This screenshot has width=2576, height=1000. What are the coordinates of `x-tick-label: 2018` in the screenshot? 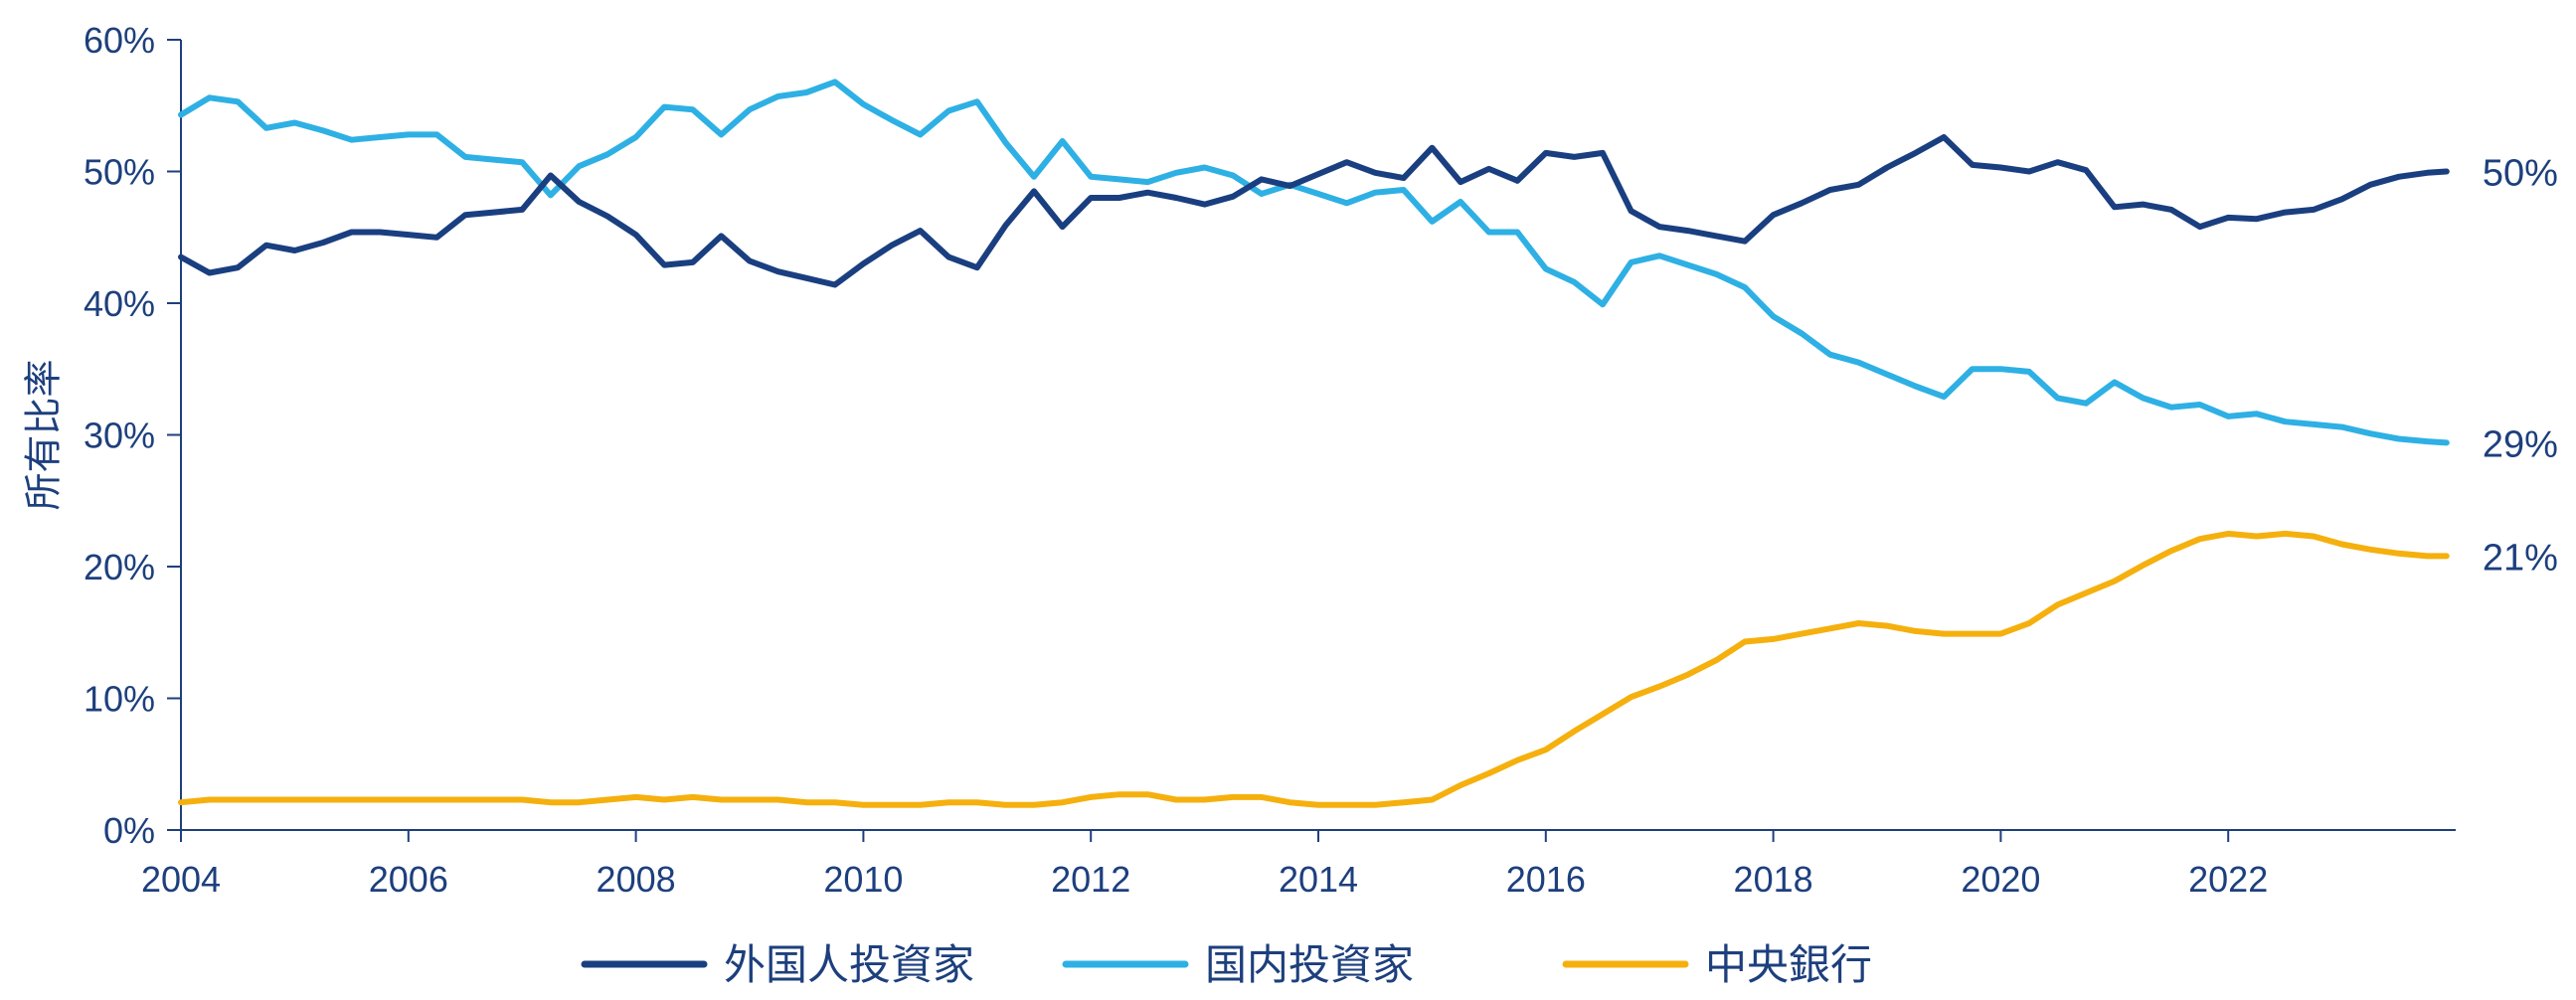 It's located at (1773, 880).